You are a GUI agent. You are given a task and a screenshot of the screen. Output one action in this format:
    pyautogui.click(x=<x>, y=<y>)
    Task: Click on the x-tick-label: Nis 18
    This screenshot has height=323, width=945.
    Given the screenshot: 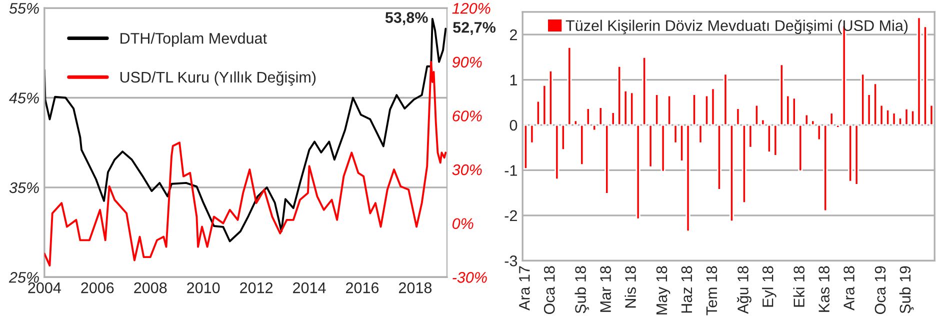 What is the action you would take?
    pyautogui.click(x=630, y=287)
    